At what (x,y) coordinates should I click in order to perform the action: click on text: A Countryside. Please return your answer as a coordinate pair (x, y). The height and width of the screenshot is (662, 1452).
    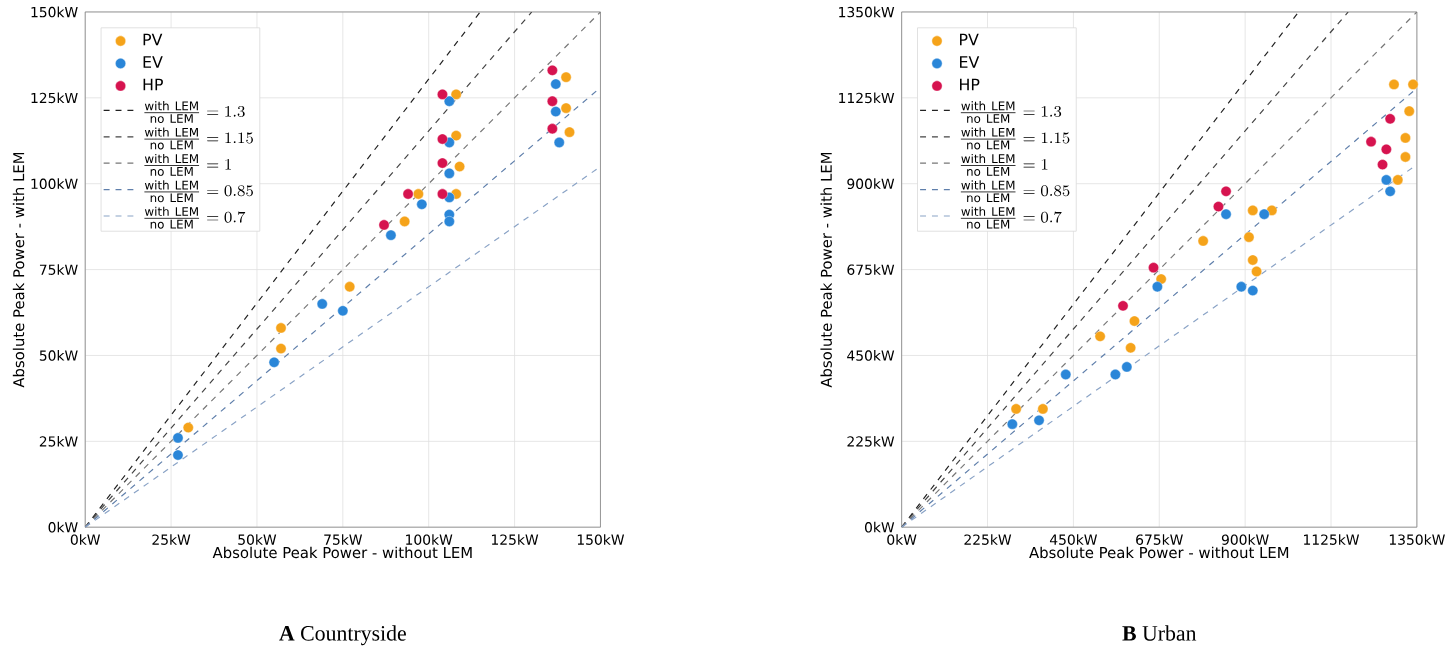
    Looking at the image, I should click on (342, 635).